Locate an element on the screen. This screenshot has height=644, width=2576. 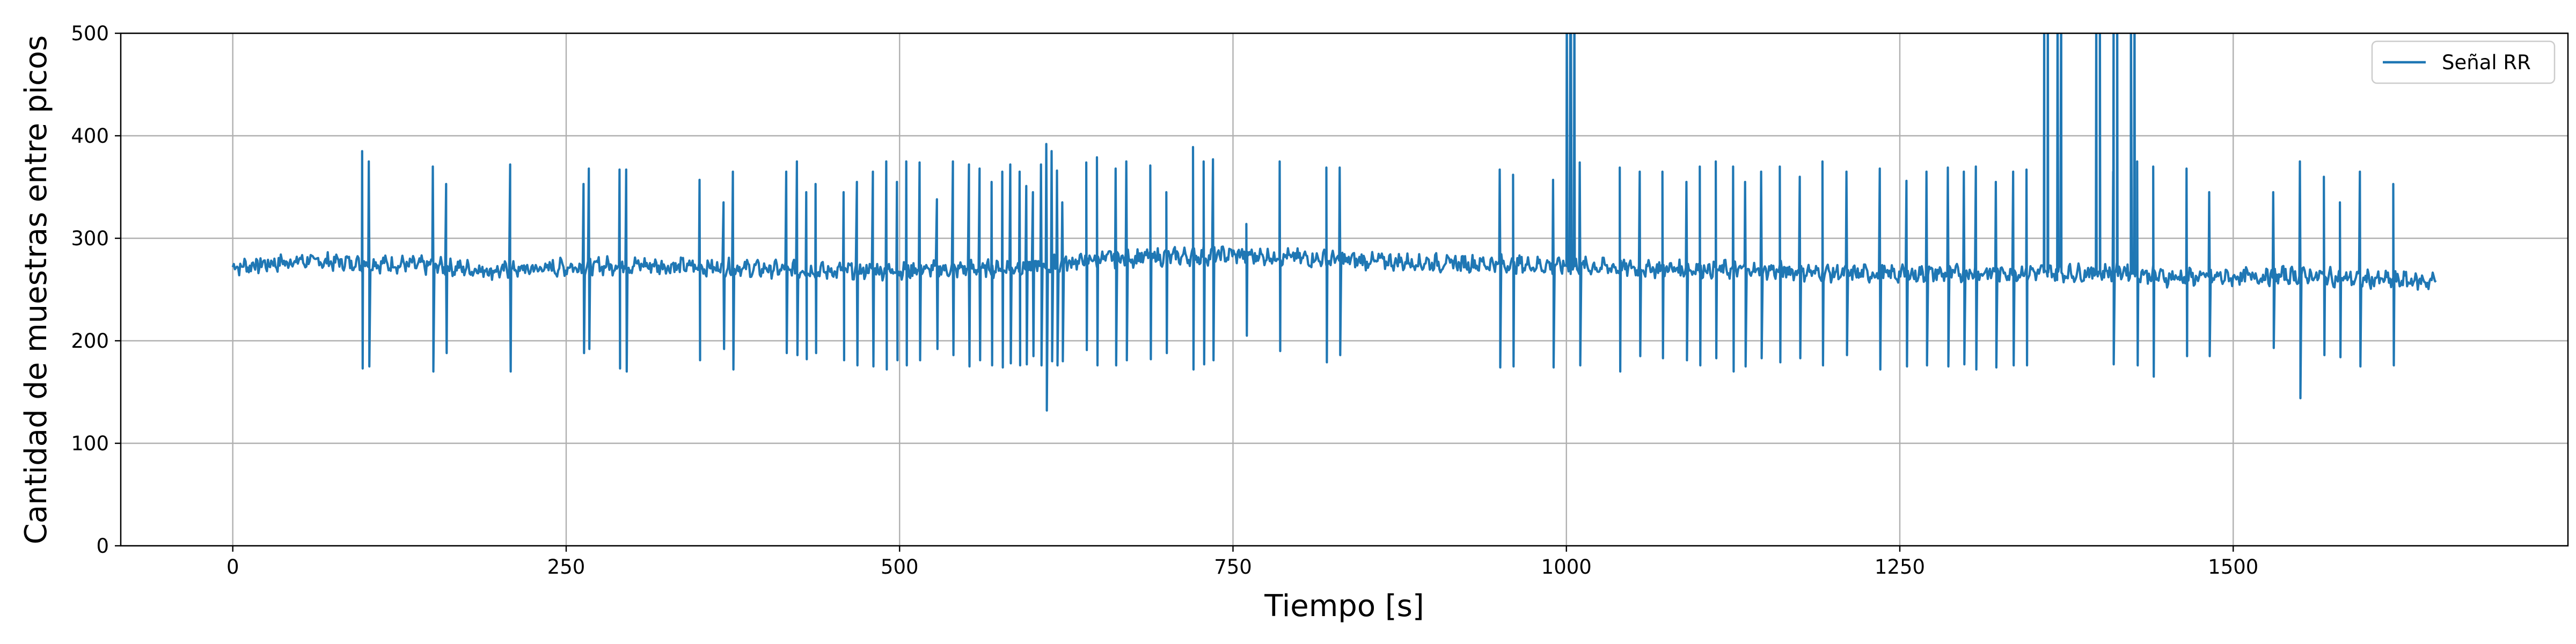
legend: Señal RR is located at coordinates (2463, 62).